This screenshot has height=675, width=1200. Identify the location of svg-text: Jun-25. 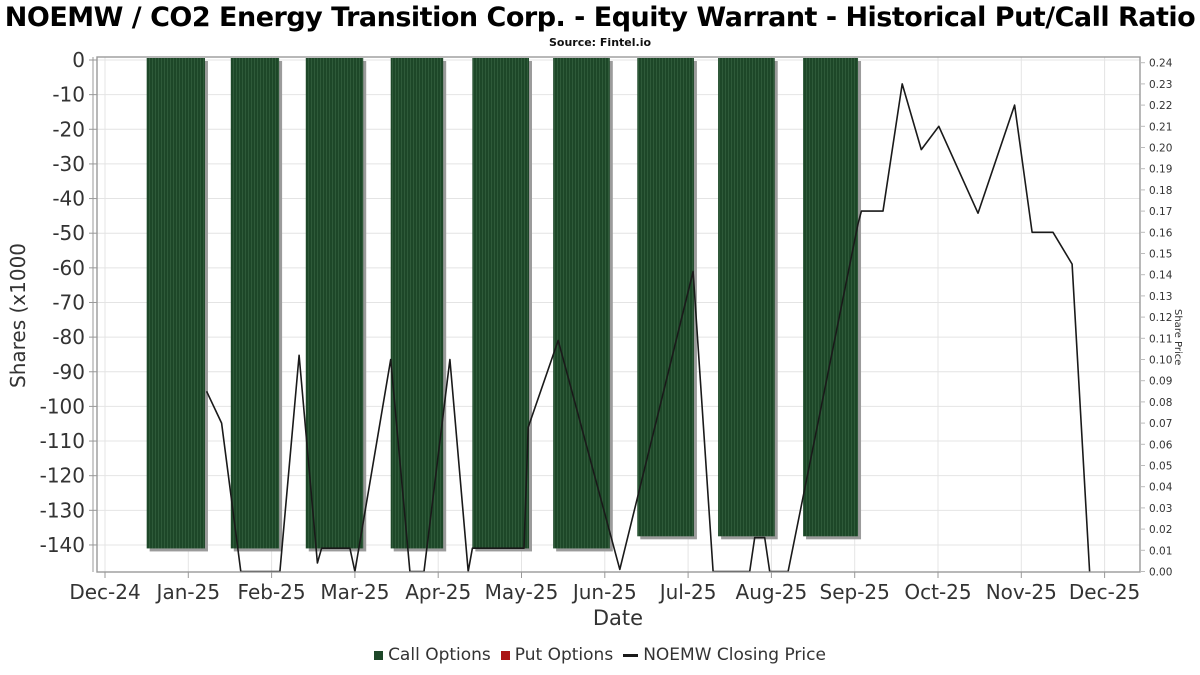
(604, 592).